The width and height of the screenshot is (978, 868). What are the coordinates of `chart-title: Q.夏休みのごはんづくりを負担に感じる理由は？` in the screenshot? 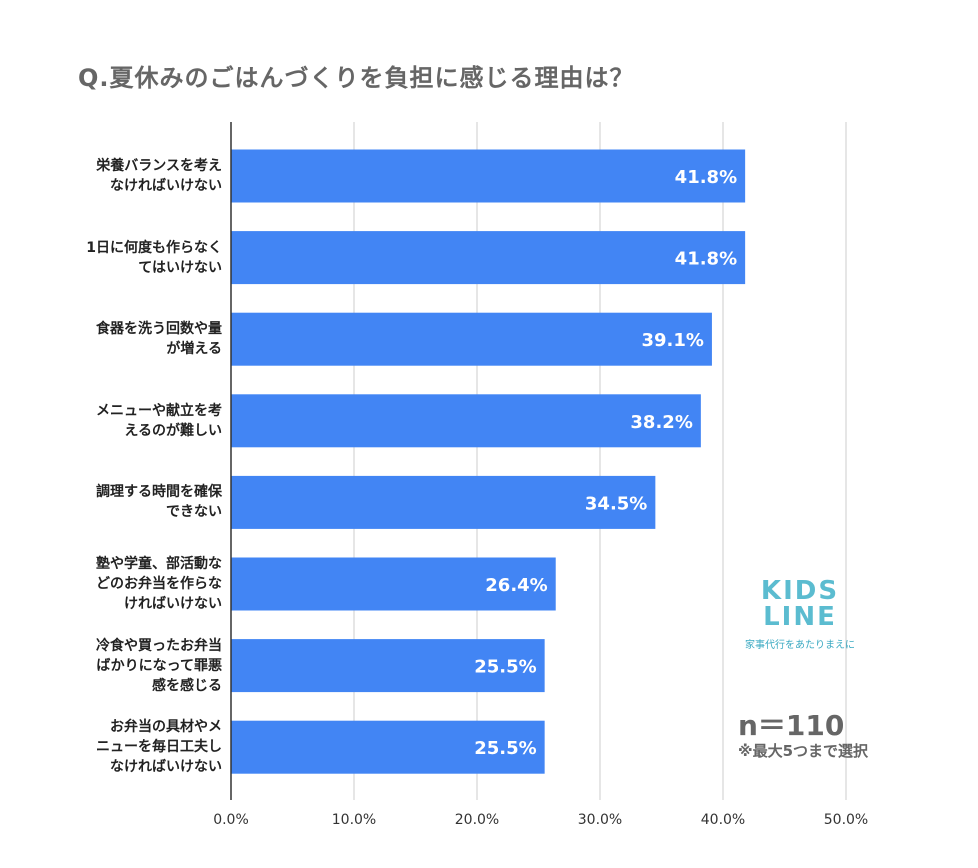 It's located at (356, 78).